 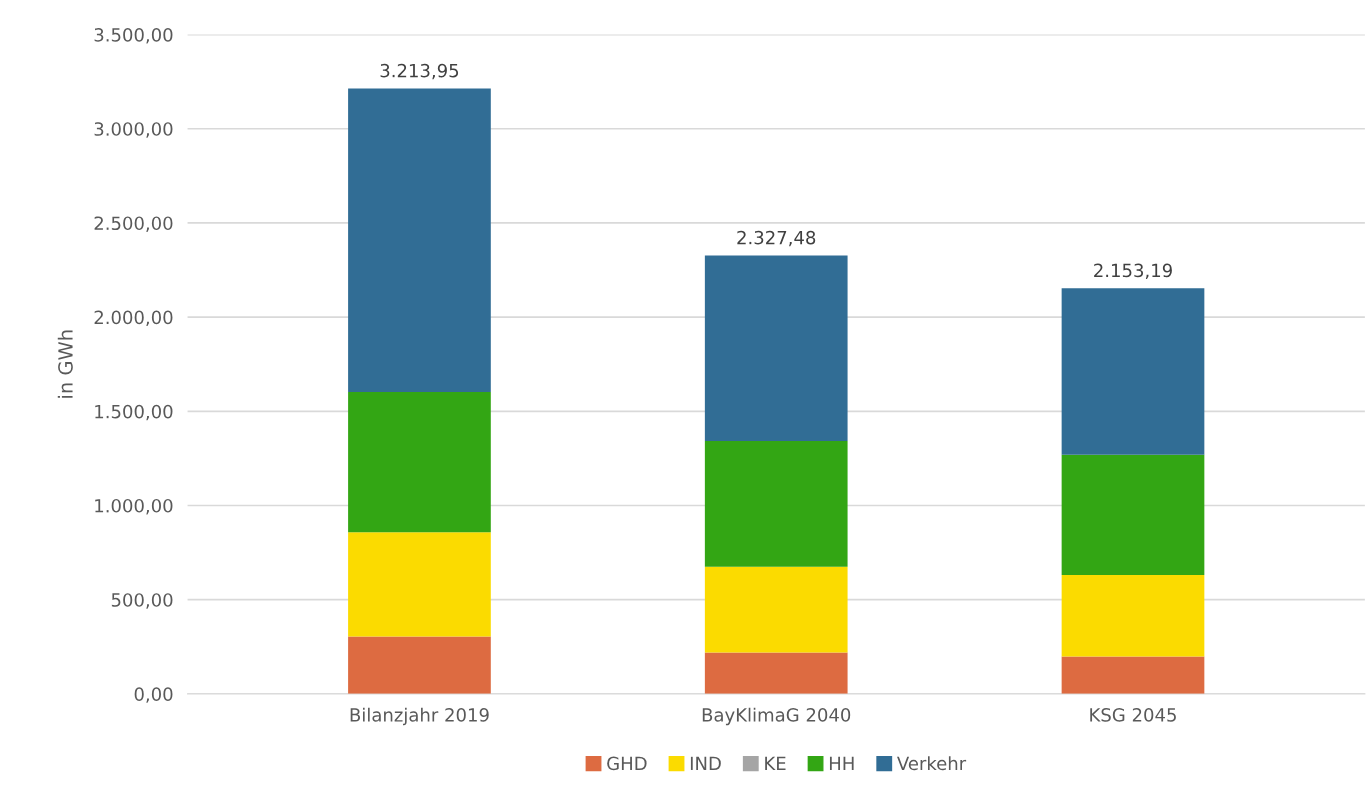 What do you see at coordinates (134, 506) in the screenshot?
I see `y-tick-label: 1.000,00` at bounding box center [134, 506].